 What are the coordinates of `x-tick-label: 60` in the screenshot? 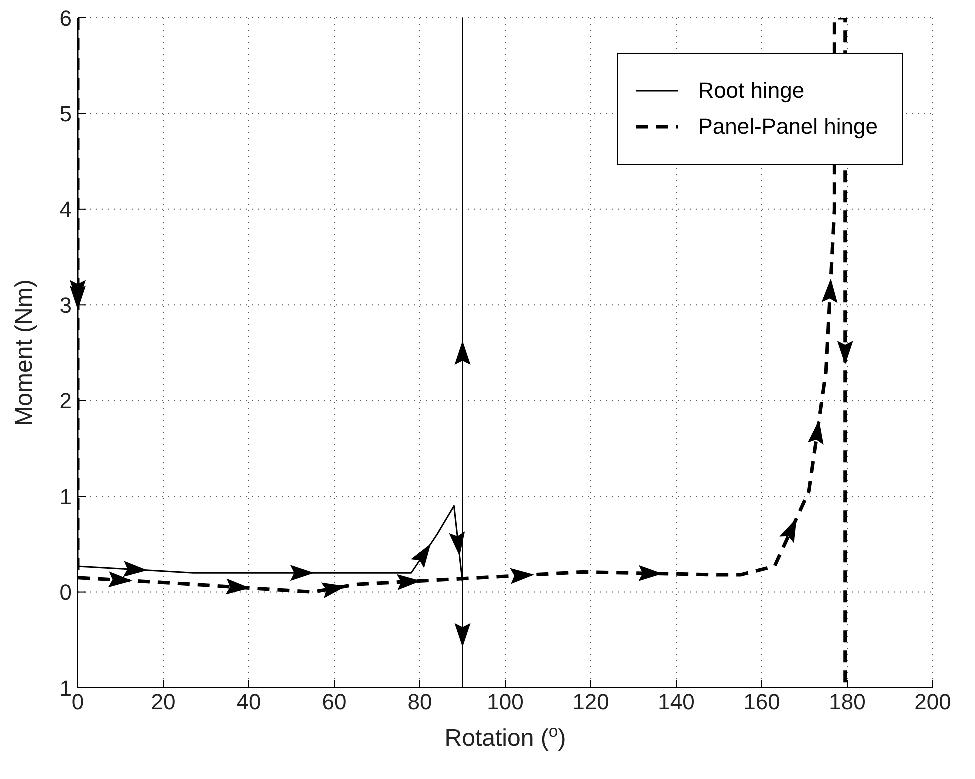 It's located at (334, 702).